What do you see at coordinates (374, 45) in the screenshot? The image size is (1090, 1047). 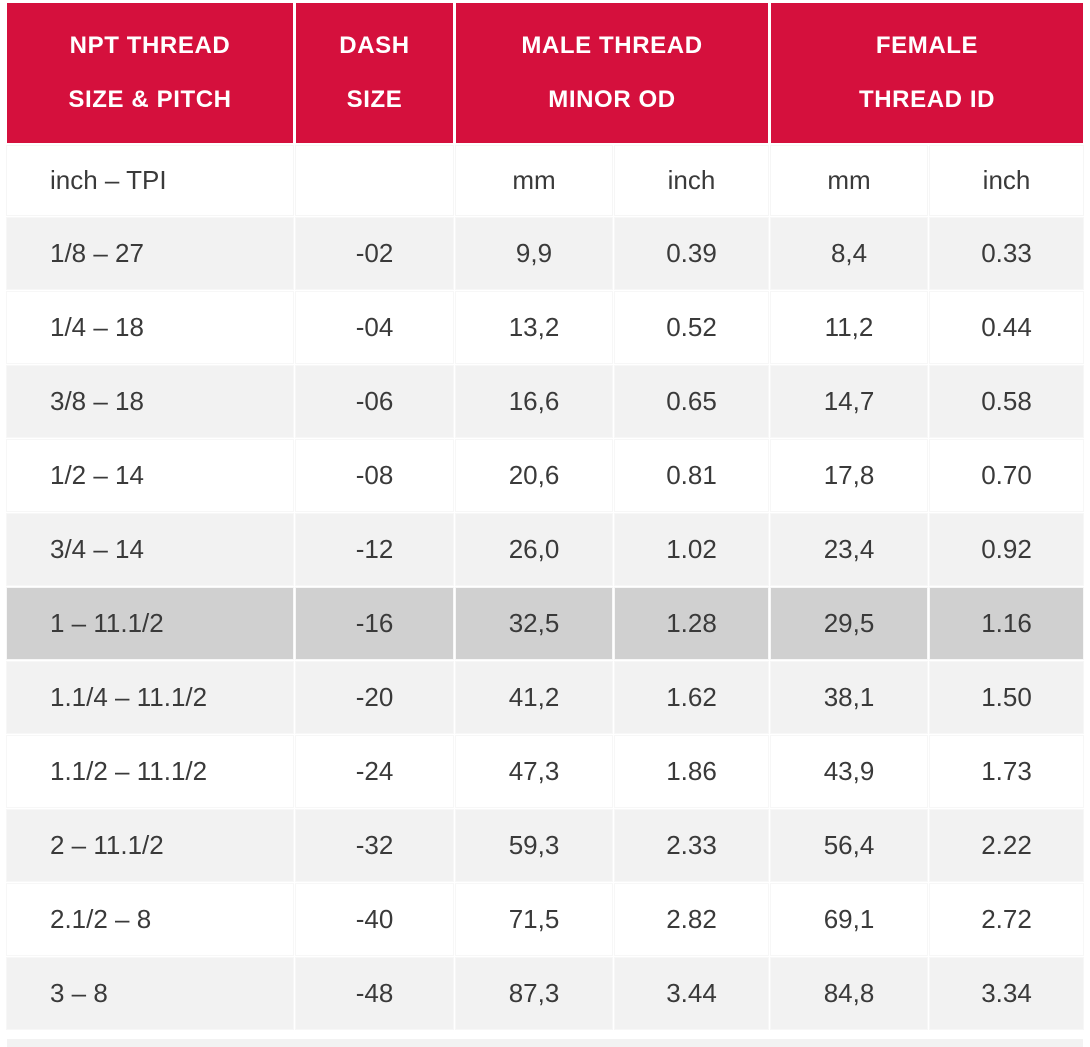 I see `header-line: DASH` at bounding box center [374, 45].